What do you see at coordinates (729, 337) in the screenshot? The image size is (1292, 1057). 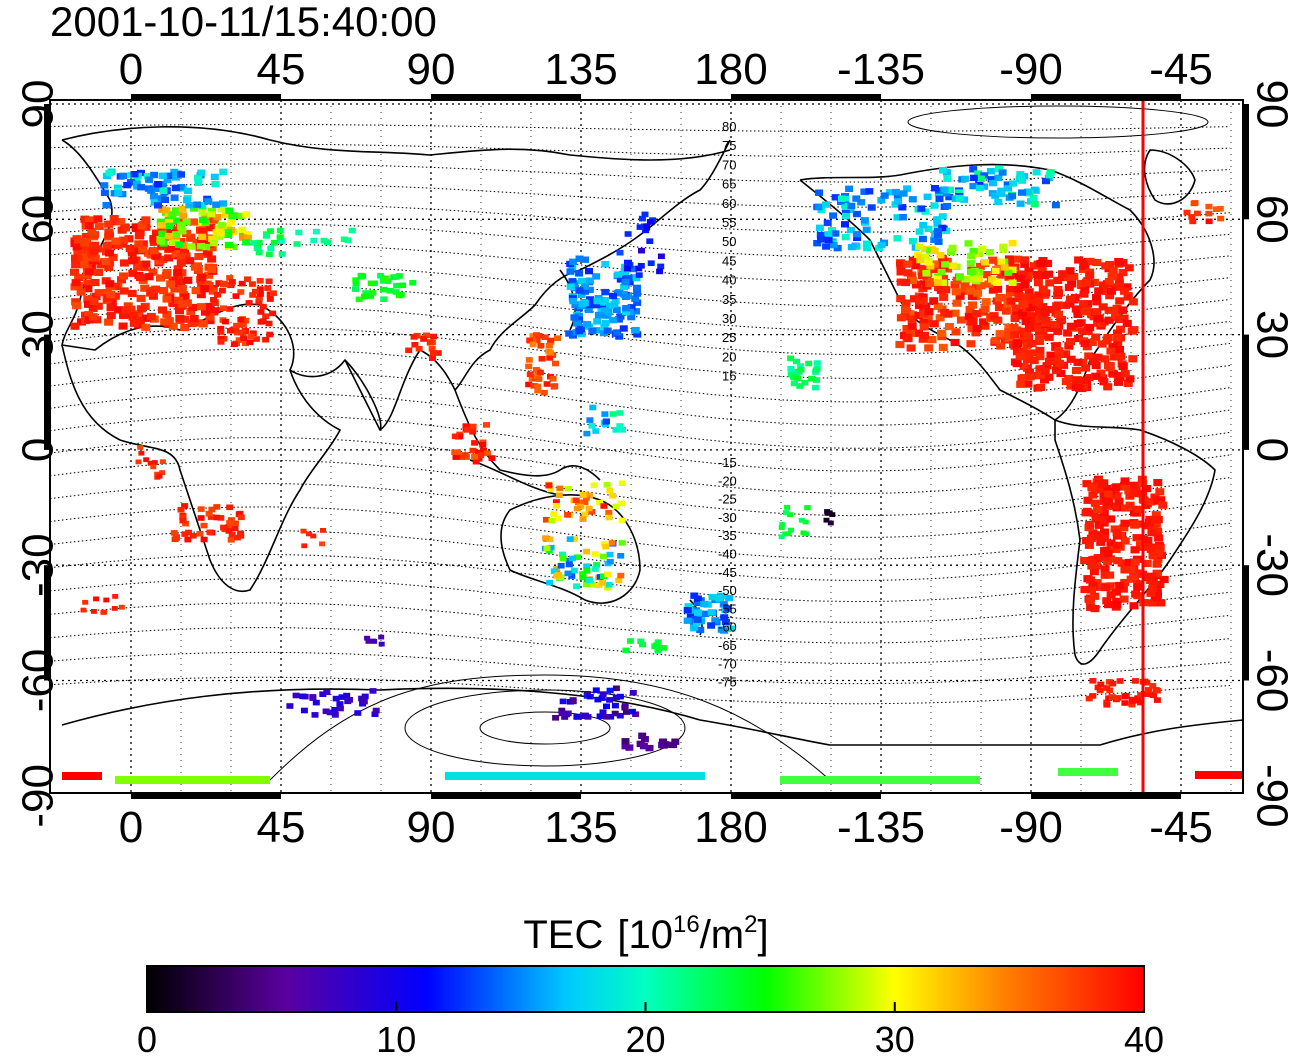 I see `contour-label: 25` at bounding box center [729, 337].